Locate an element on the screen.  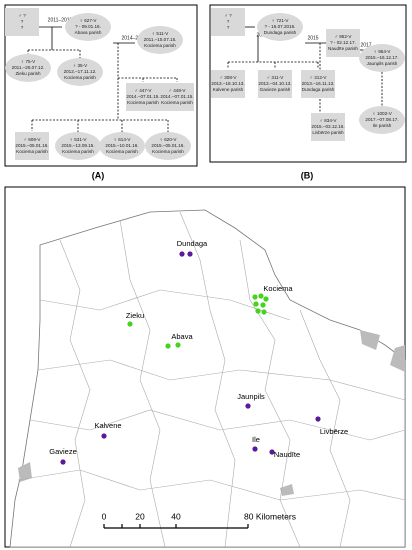
node-text: 2014.–07.01.15. is located at coordinates (142, 96).